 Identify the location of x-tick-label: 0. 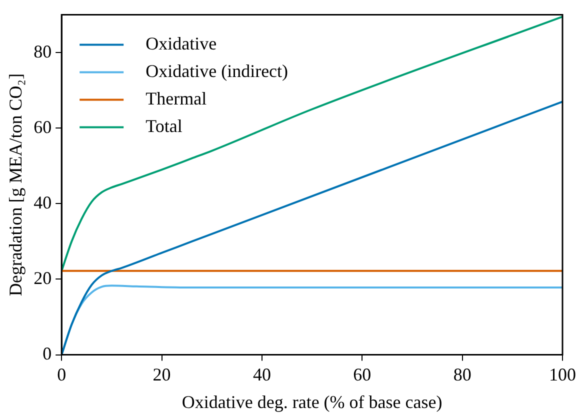
(61, 374).